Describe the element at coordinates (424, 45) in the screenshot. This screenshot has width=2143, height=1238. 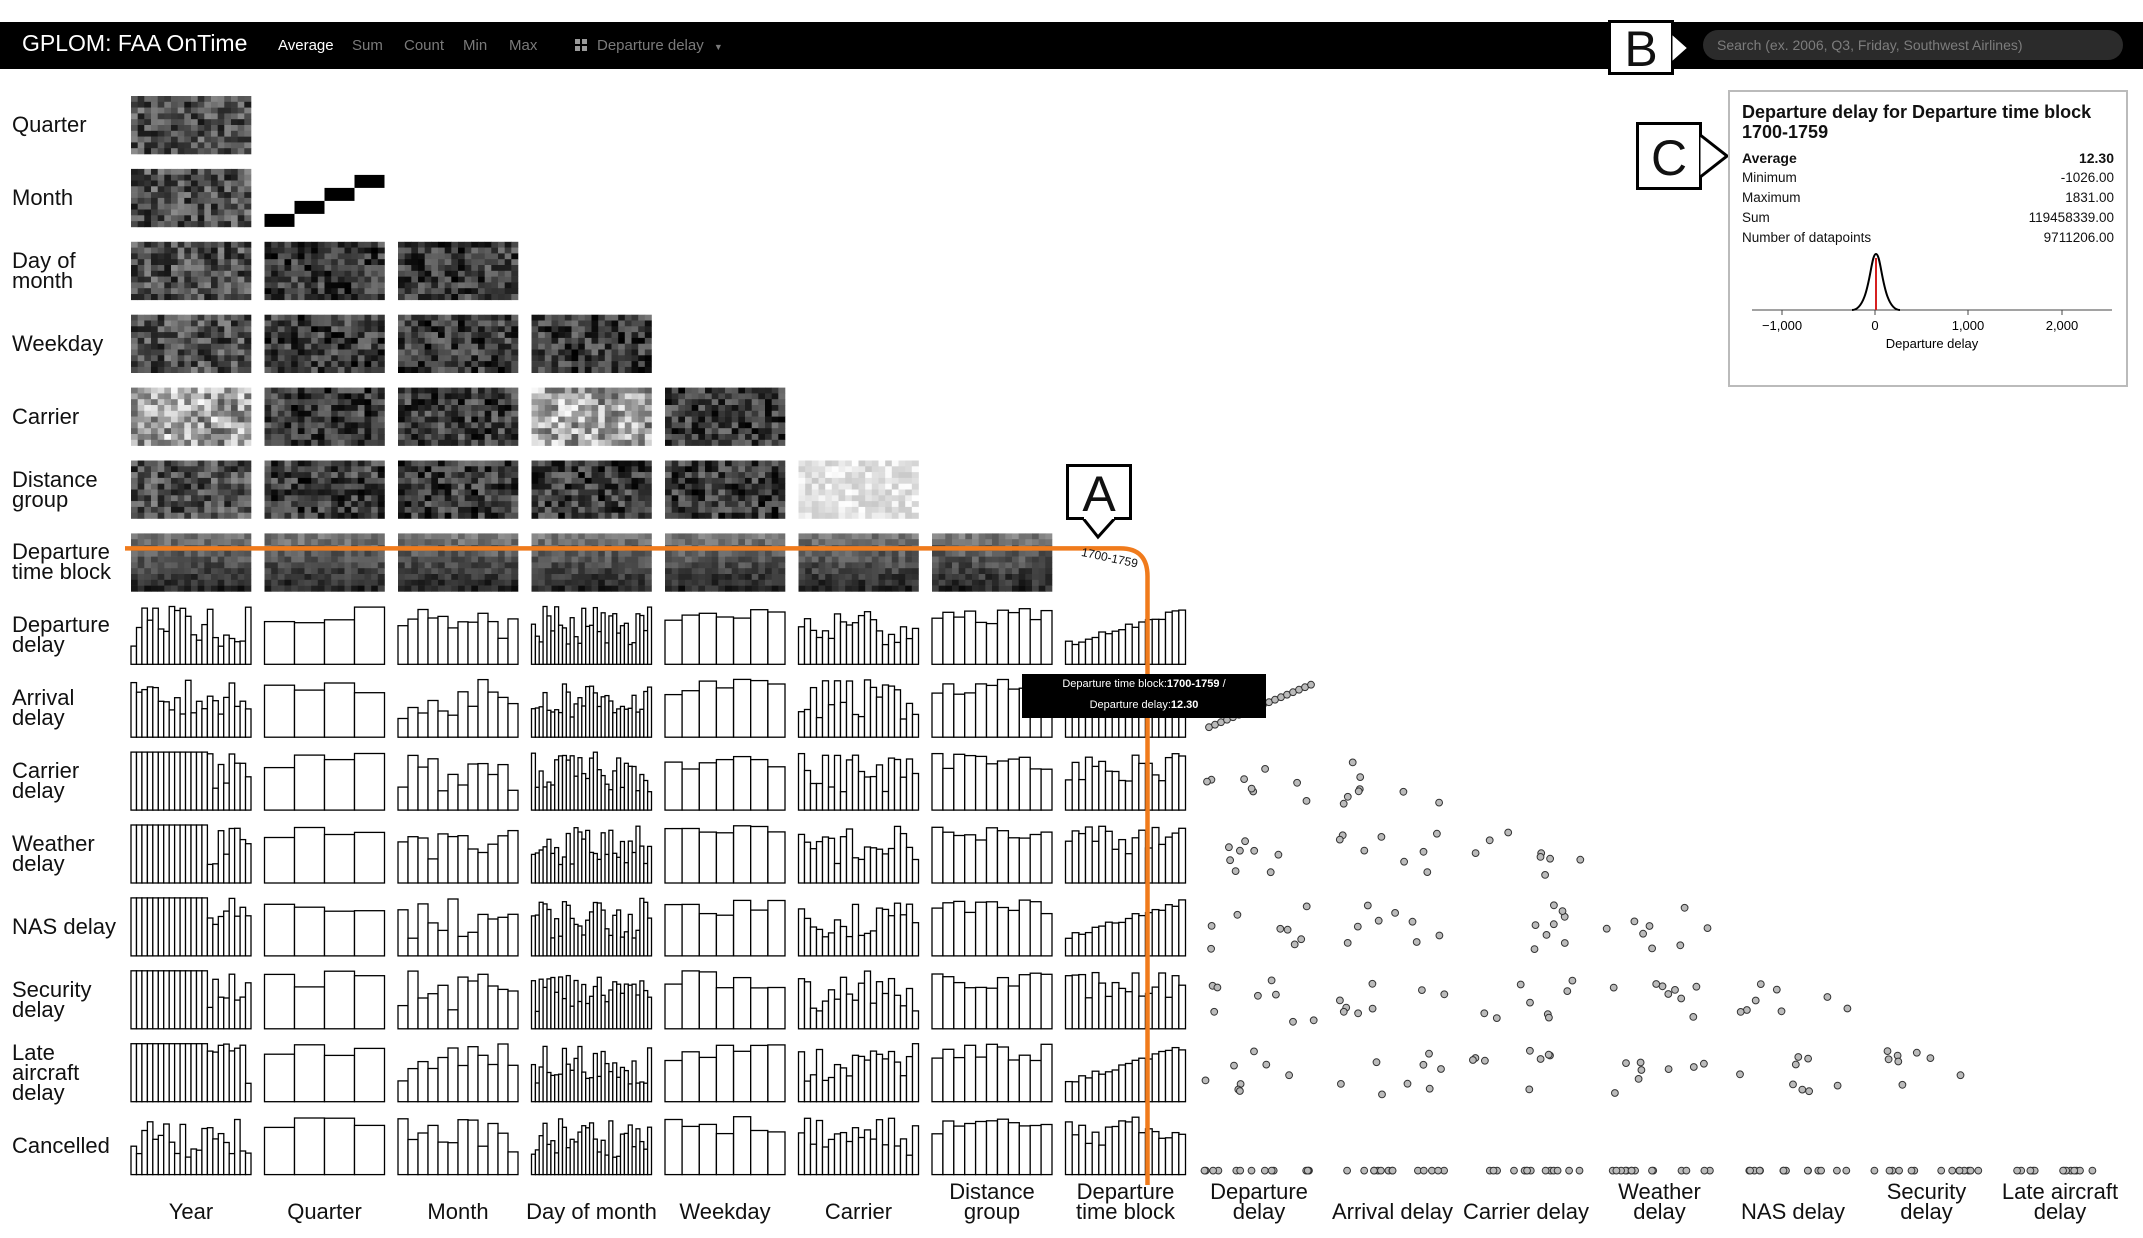
I see `aggregation-count: Count` at that location.